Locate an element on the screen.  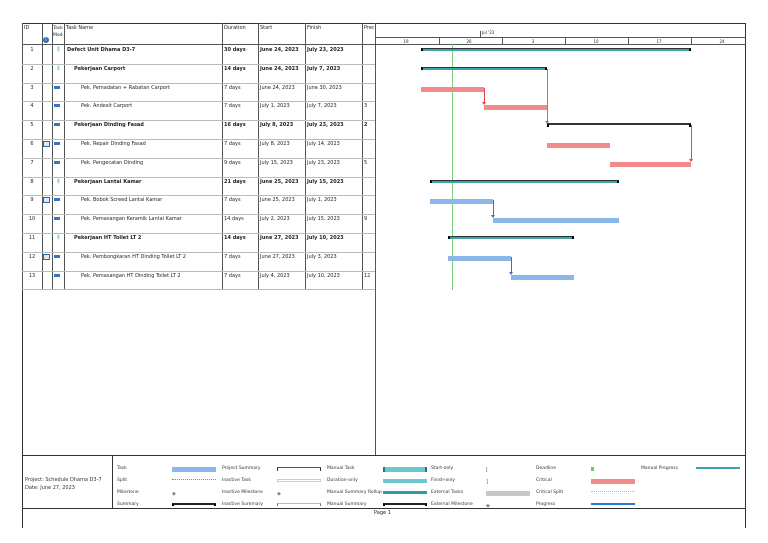
task-start: July 2, 2023 is located at coordinates (275, 219).